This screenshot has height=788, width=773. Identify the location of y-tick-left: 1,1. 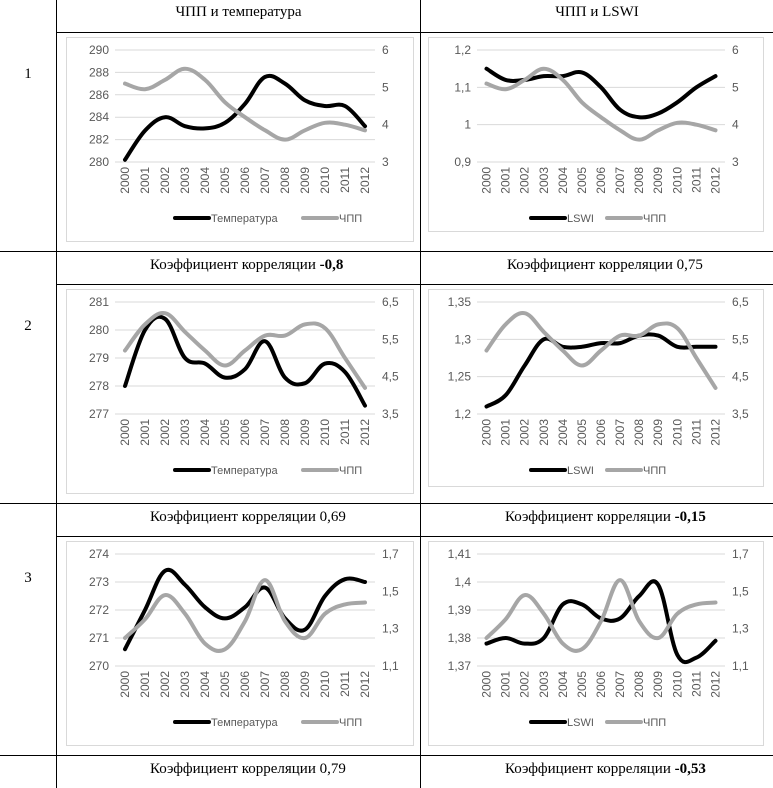
(462, 87).